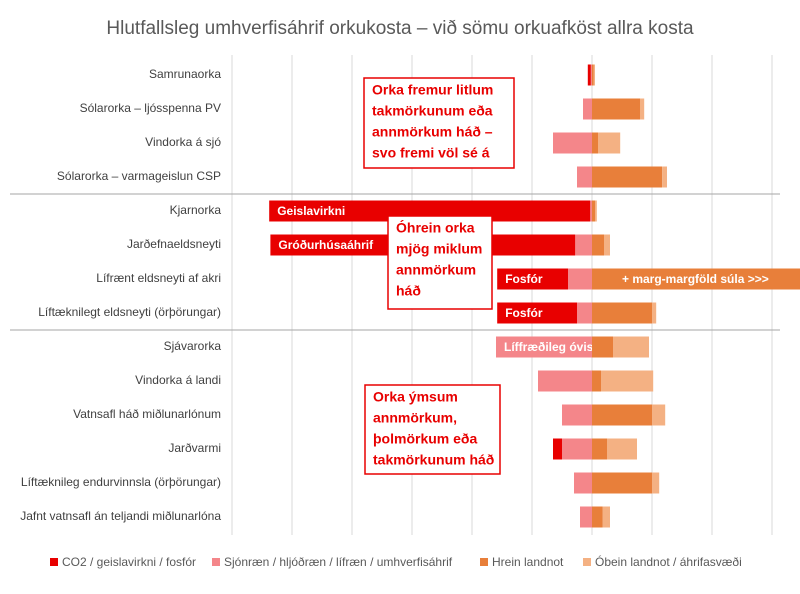 Image resolution: width=800 pixels, height=594 pixels. Describe the element at coordinates (433, 460) in the screenshot. I see `annotation-text: takmörkunum háð` at that location.